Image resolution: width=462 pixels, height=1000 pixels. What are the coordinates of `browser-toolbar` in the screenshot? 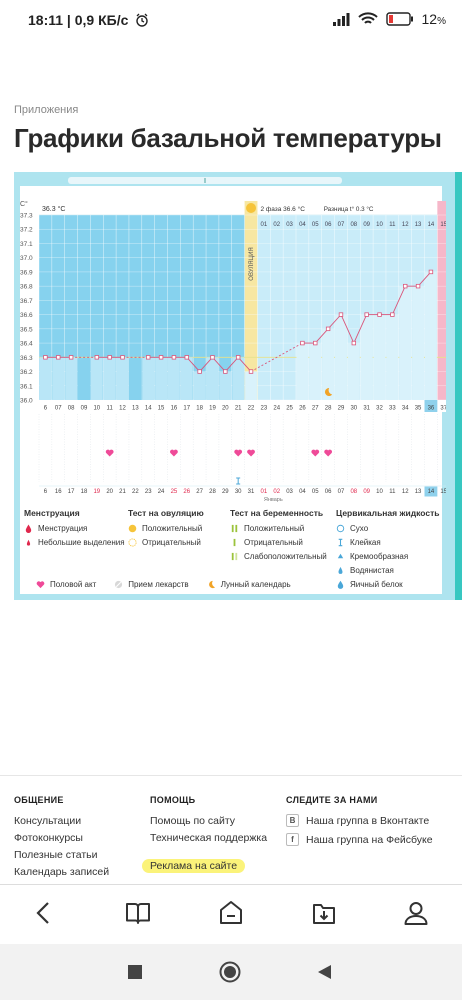 It's located at (231, 912).